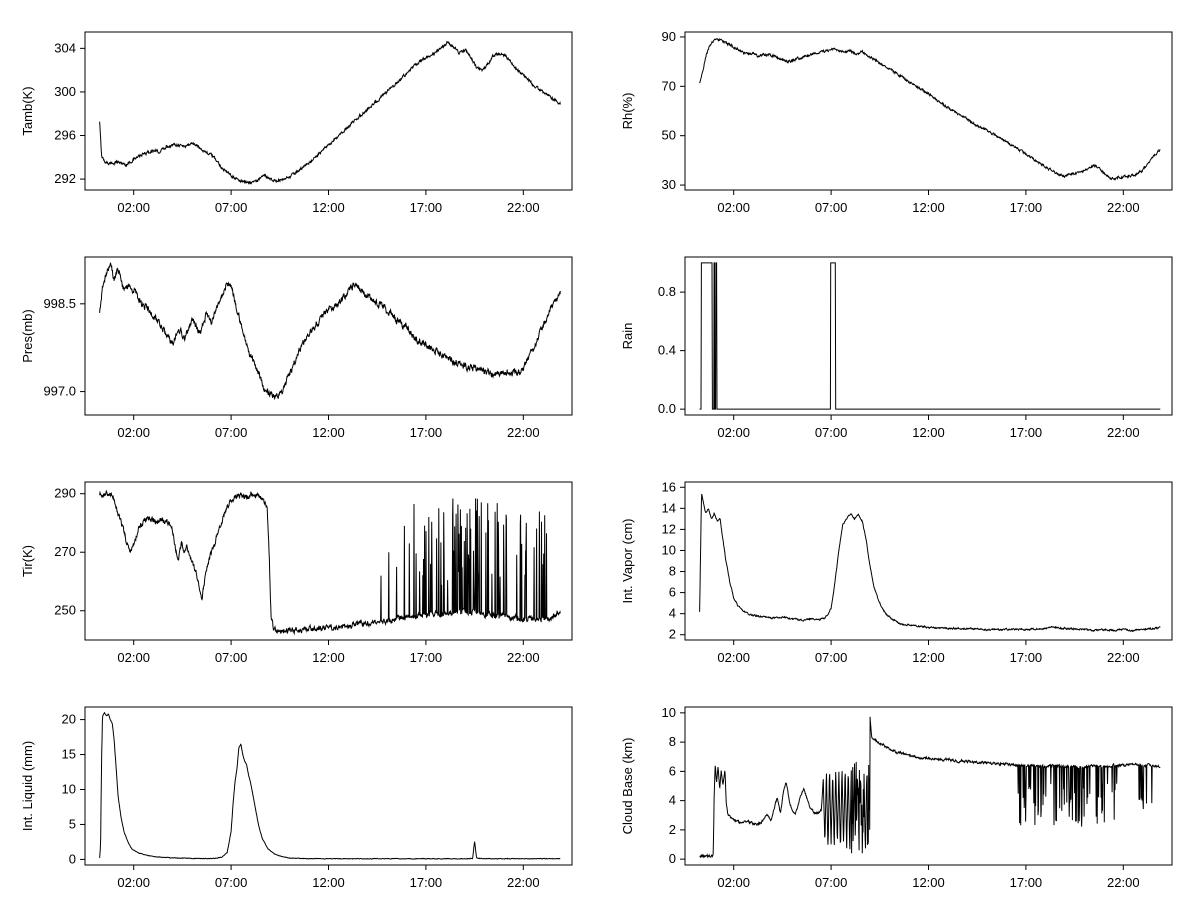  I want to click on svg-text: 12, so click(669, 528).